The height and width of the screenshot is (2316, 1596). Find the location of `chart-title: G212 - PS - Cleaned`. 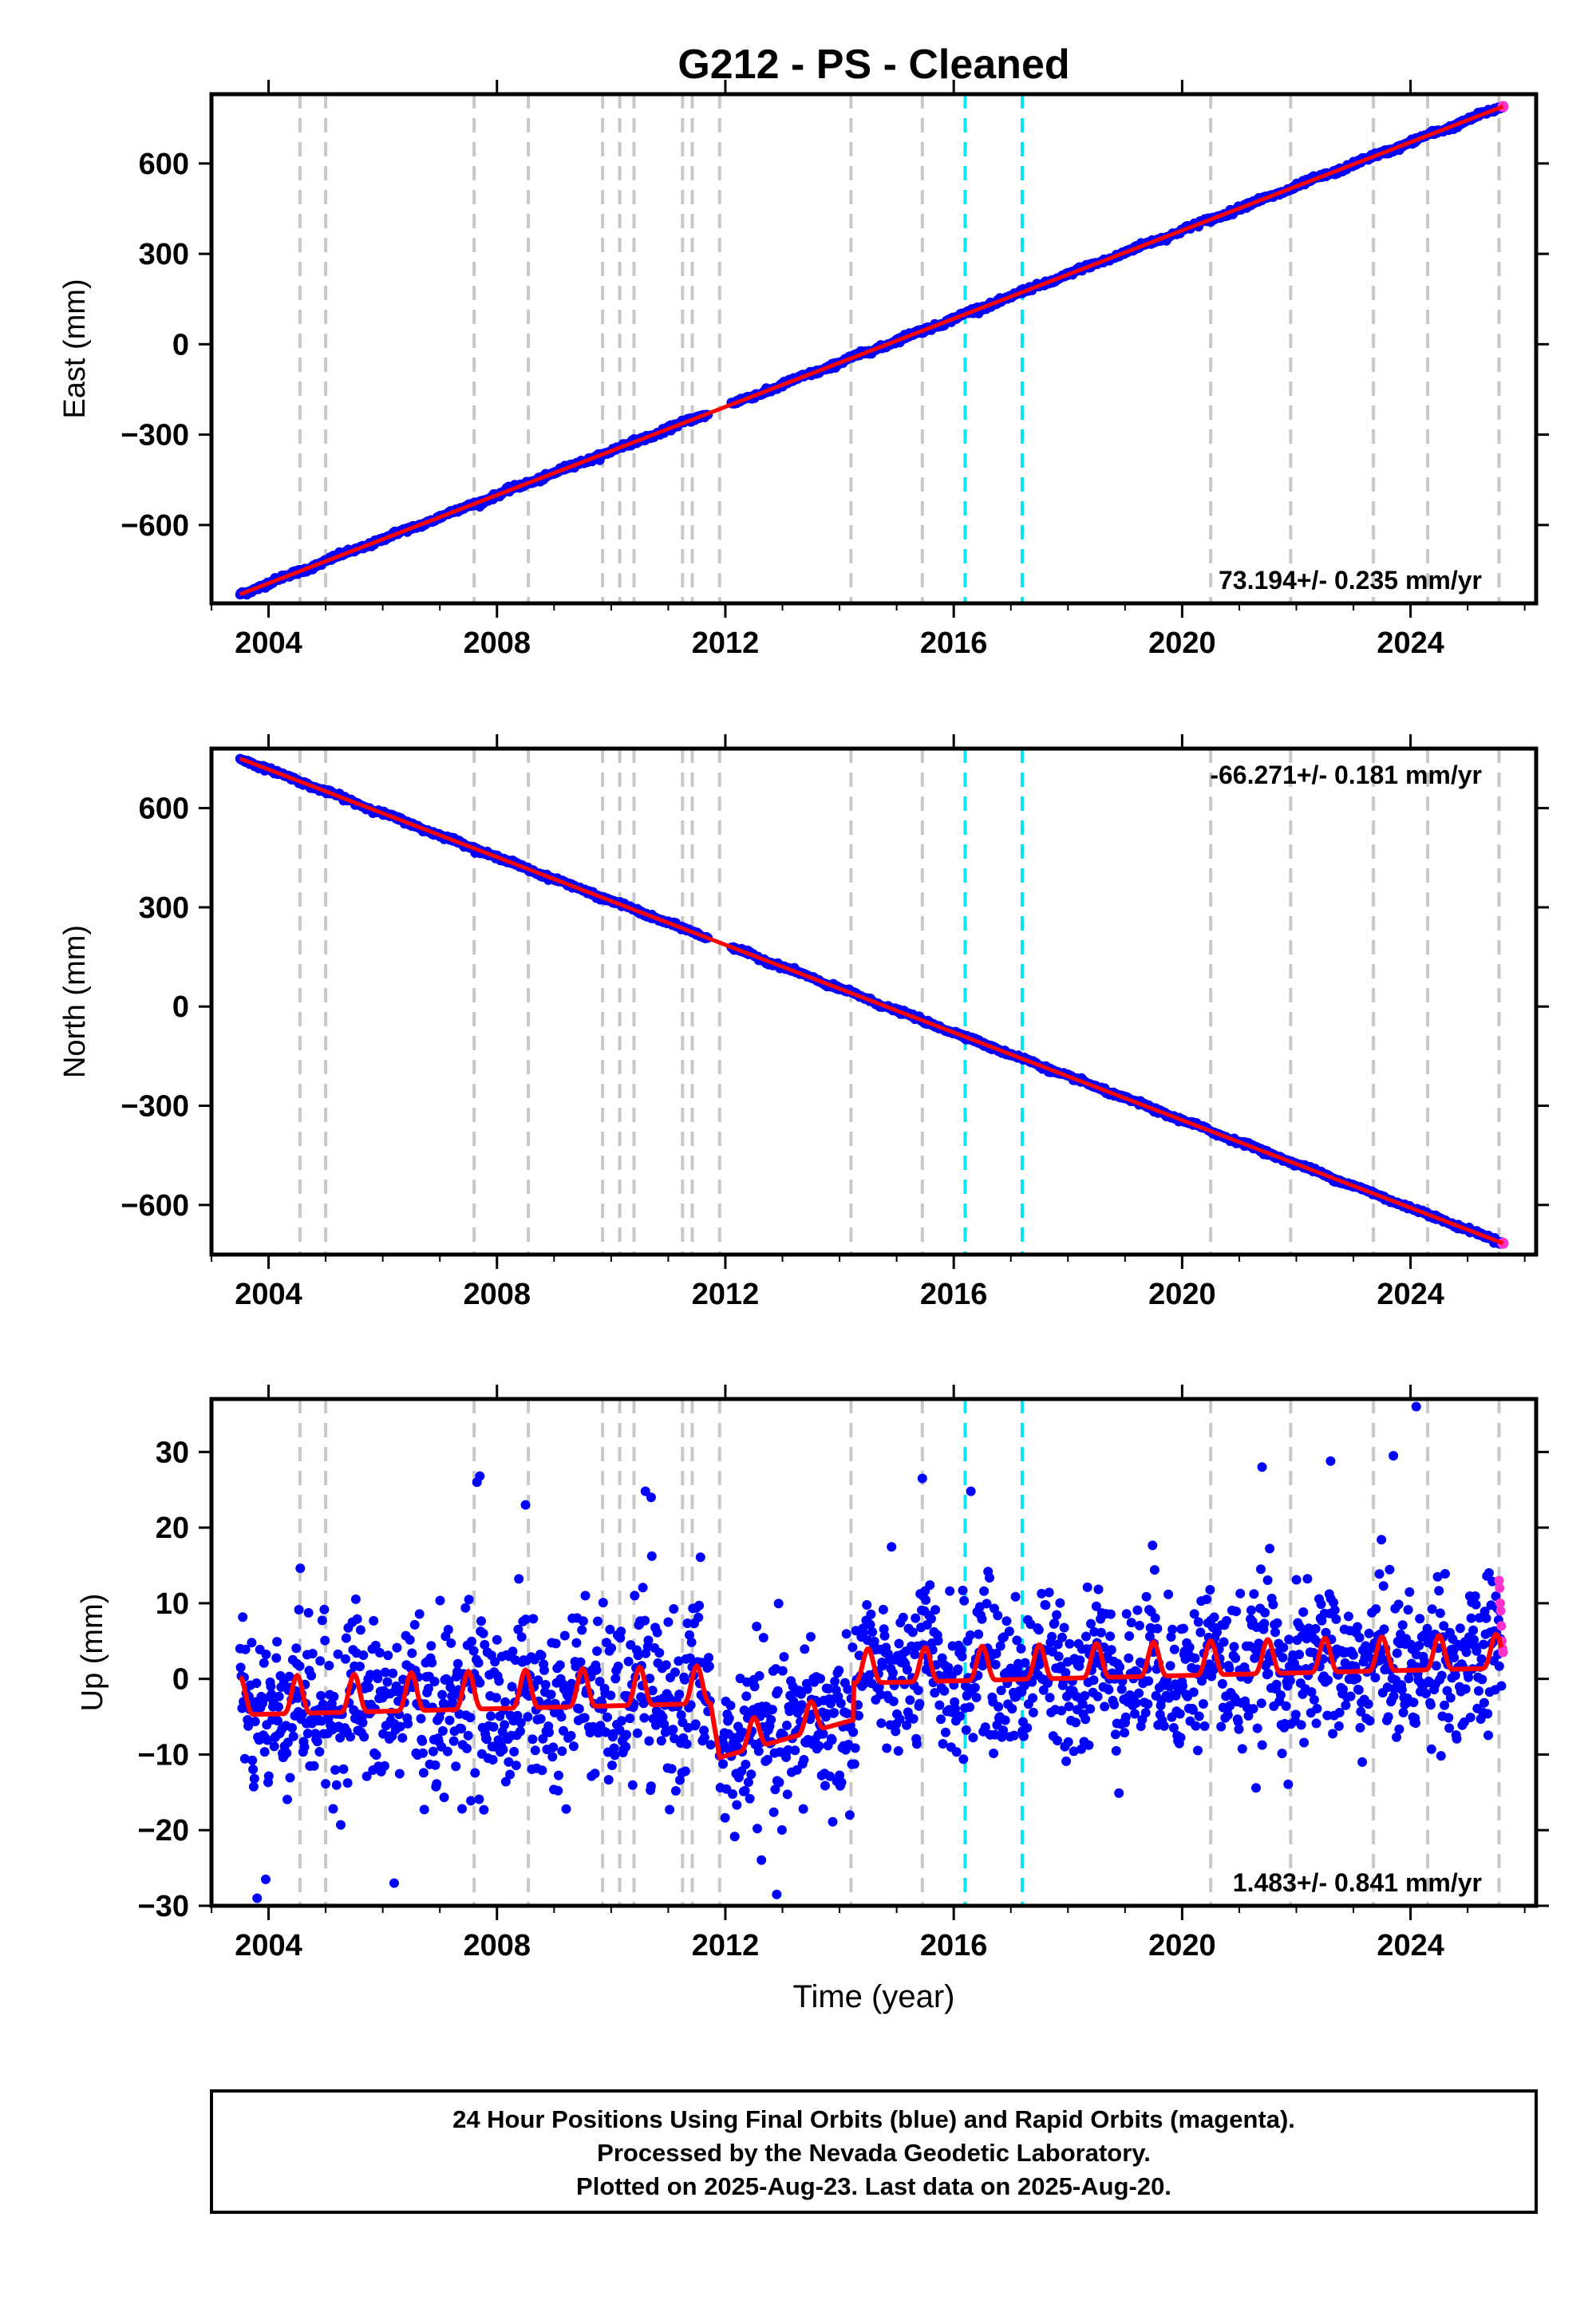

chart-title: G212 - PS - Cleaned is located at coordinates (873, 64).